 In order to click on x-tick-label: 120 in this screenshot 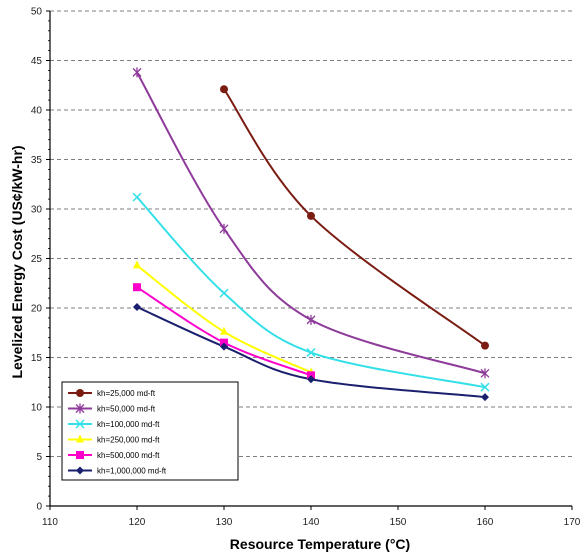, I will do `click(137, 522)`.